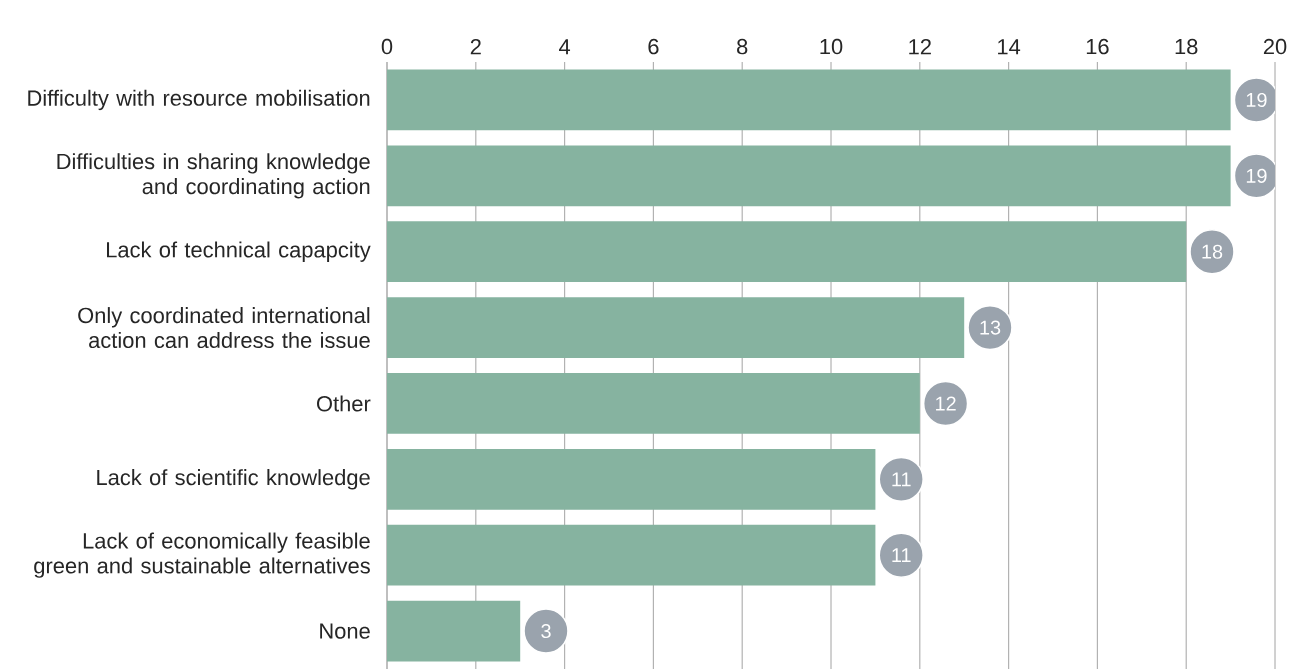 The image size is (1296, 669). I want to click on x-tick-label: 4, so click(565, 47).